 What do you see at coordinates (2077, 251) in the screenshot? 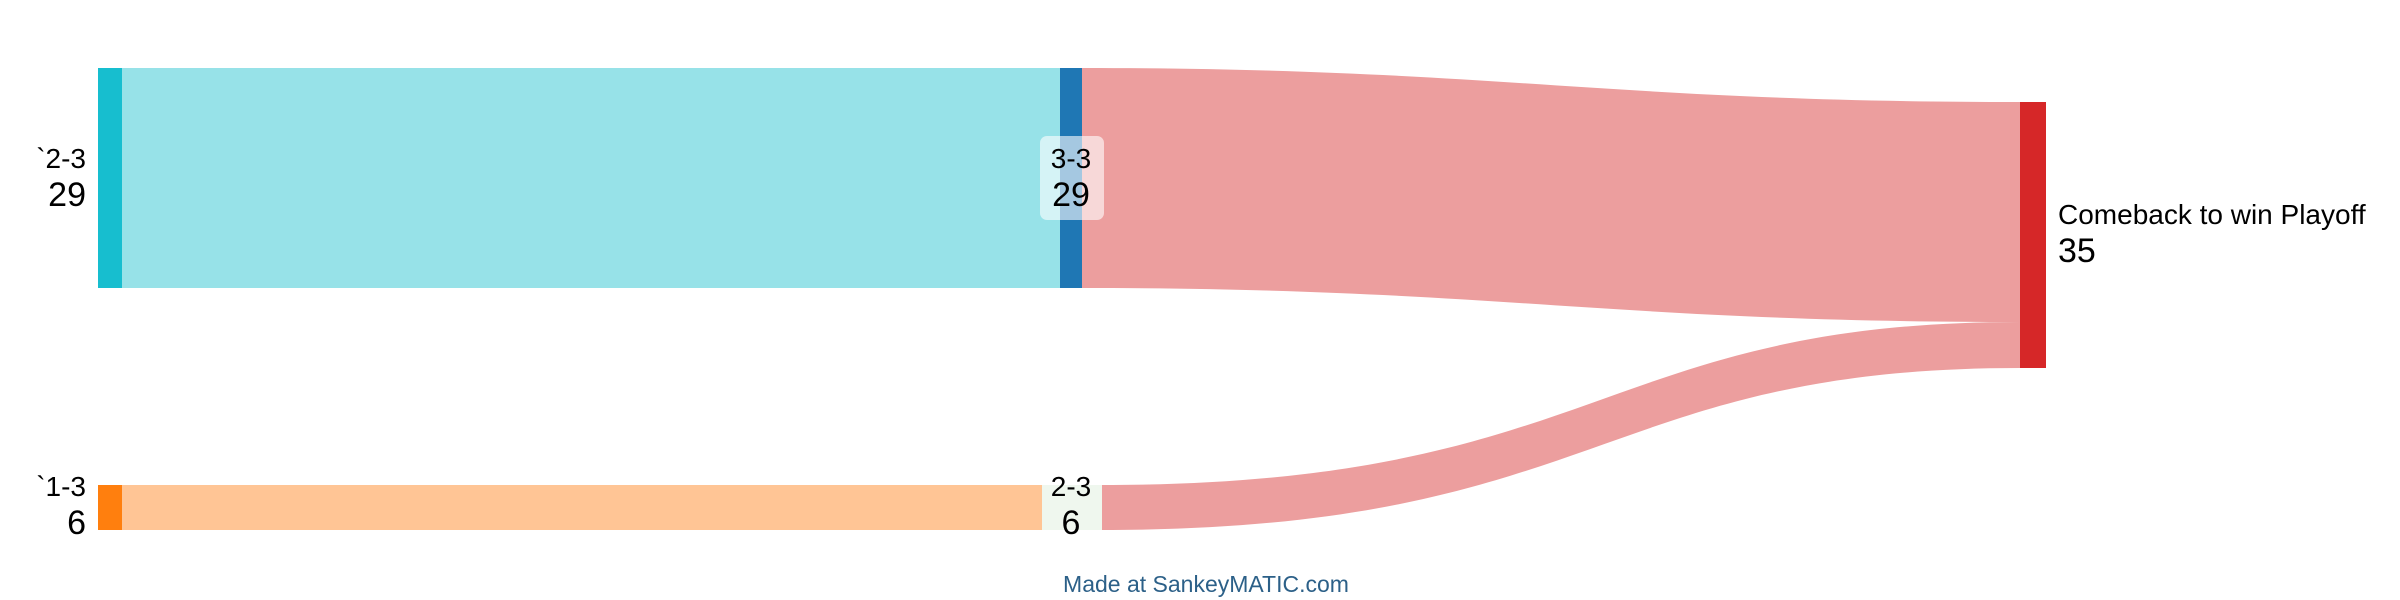
I see `node-value-comeback: 35` at bounding box center [2077, 251].